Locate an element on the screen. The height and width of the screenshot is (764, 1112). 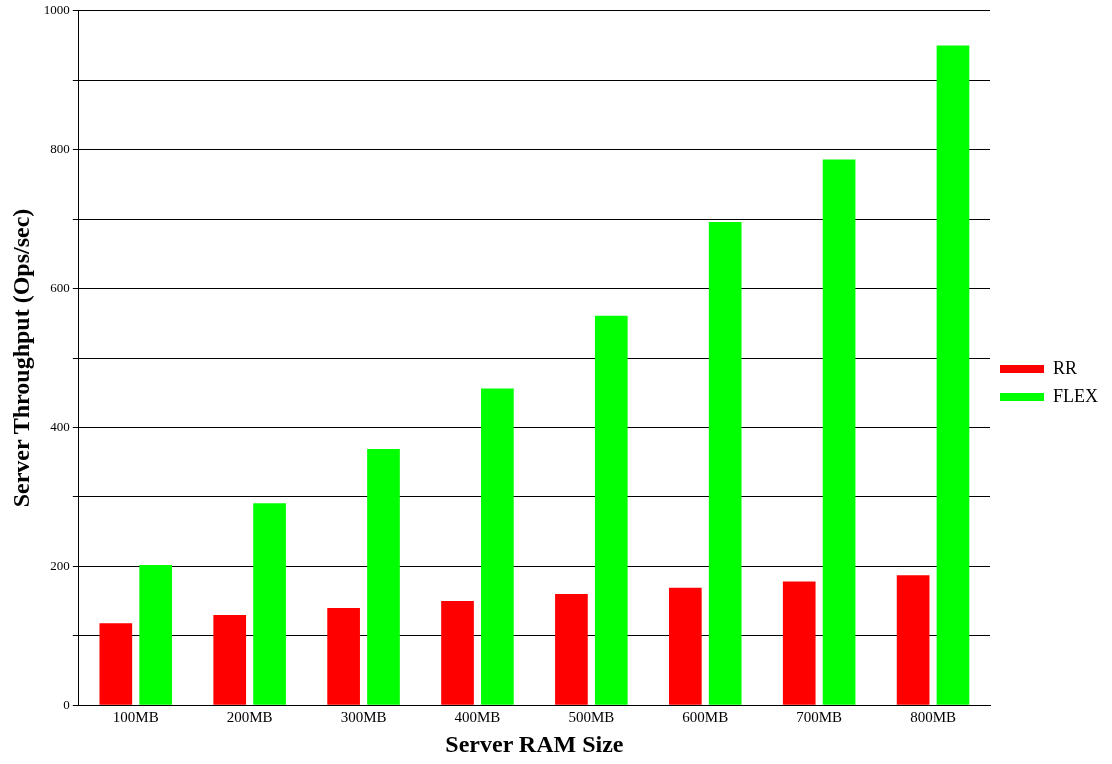
x-tick-label: 700MB is located at coordinates (819, 717).